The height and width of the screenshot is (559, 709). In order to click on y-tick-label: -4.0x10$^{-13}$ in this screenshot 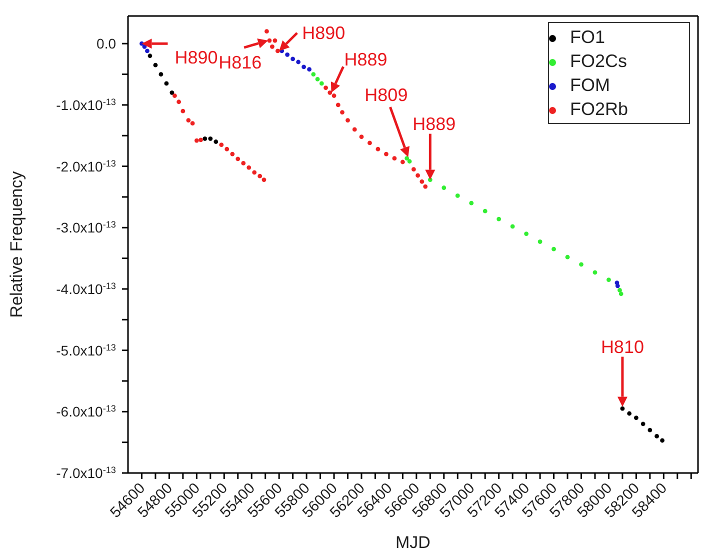, I will do `click(86, 288)`.